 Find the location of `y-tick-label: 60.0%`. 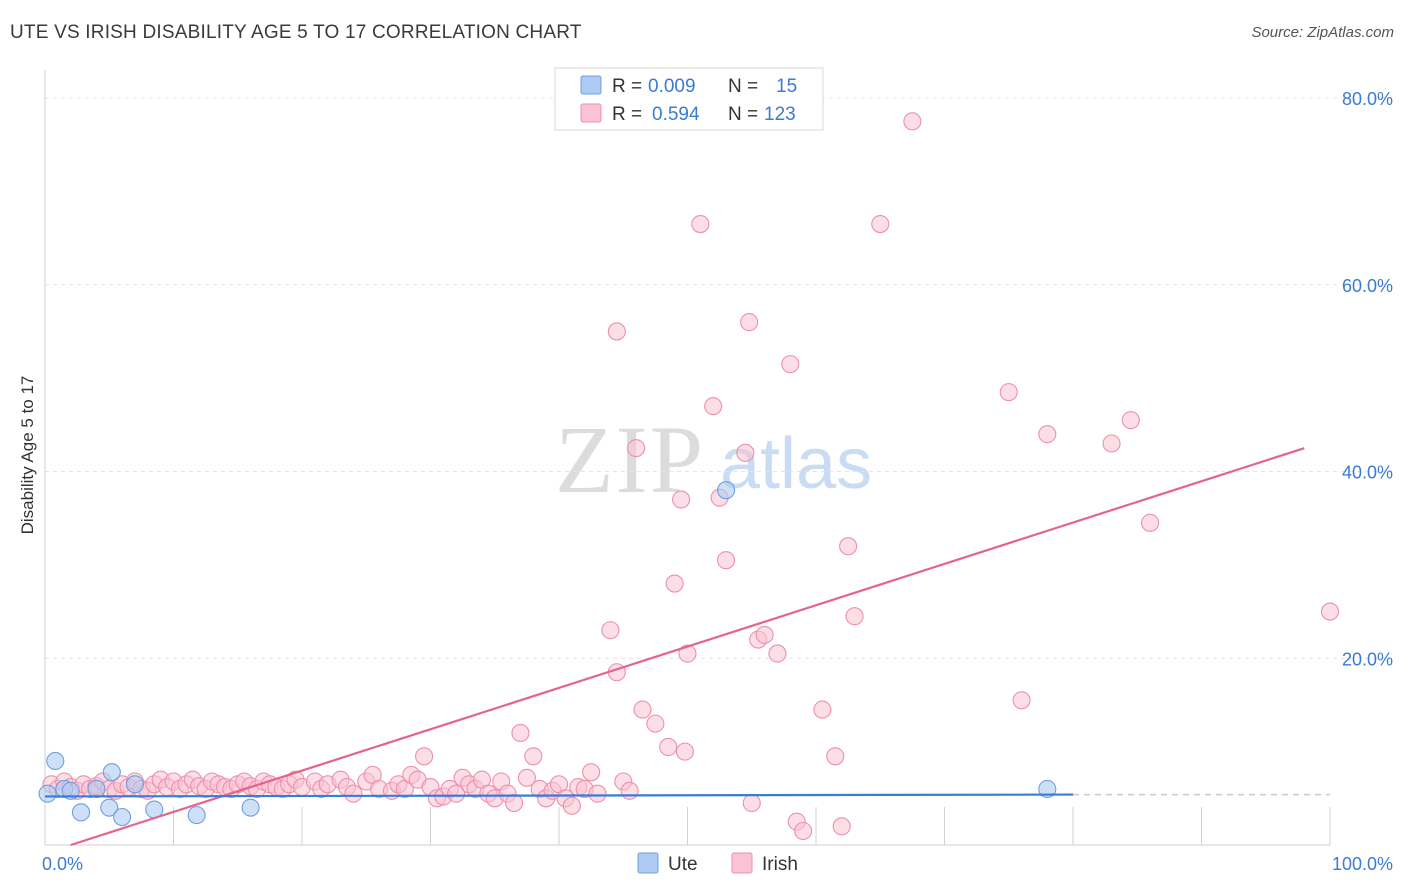

y-tick-label: 60.0% is located at coordinates (1367, 286).